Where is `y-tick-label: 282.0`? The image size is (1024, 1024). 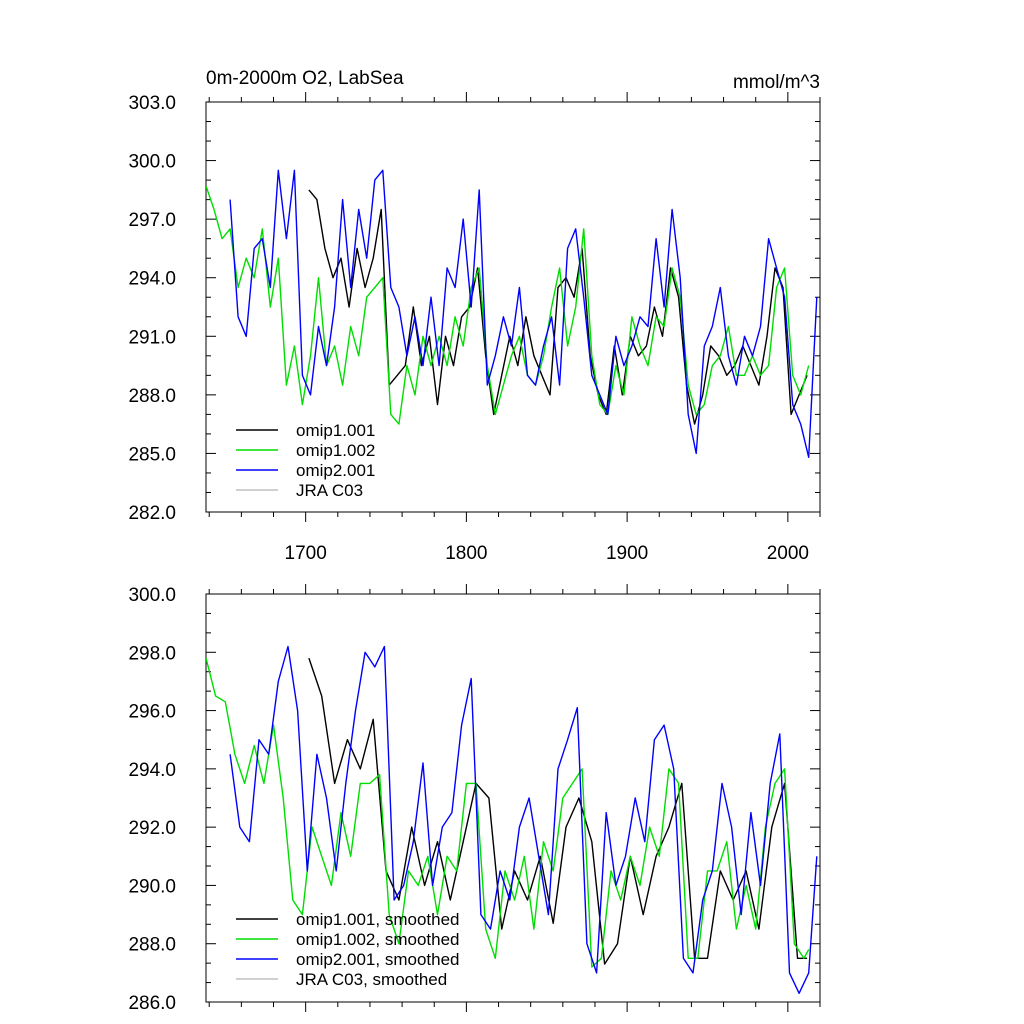 y-tick-label: 282.0 is located at coordinates (152, 513).